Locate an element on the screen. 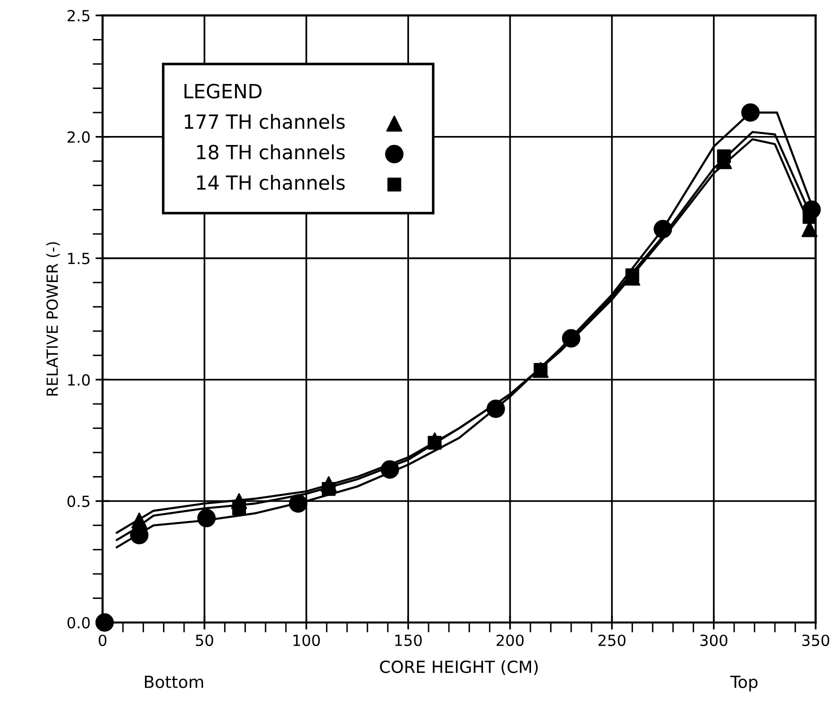 This screenshot has width=834, height=701. x-tick-label: 100 is located at coordinates (306, 640).